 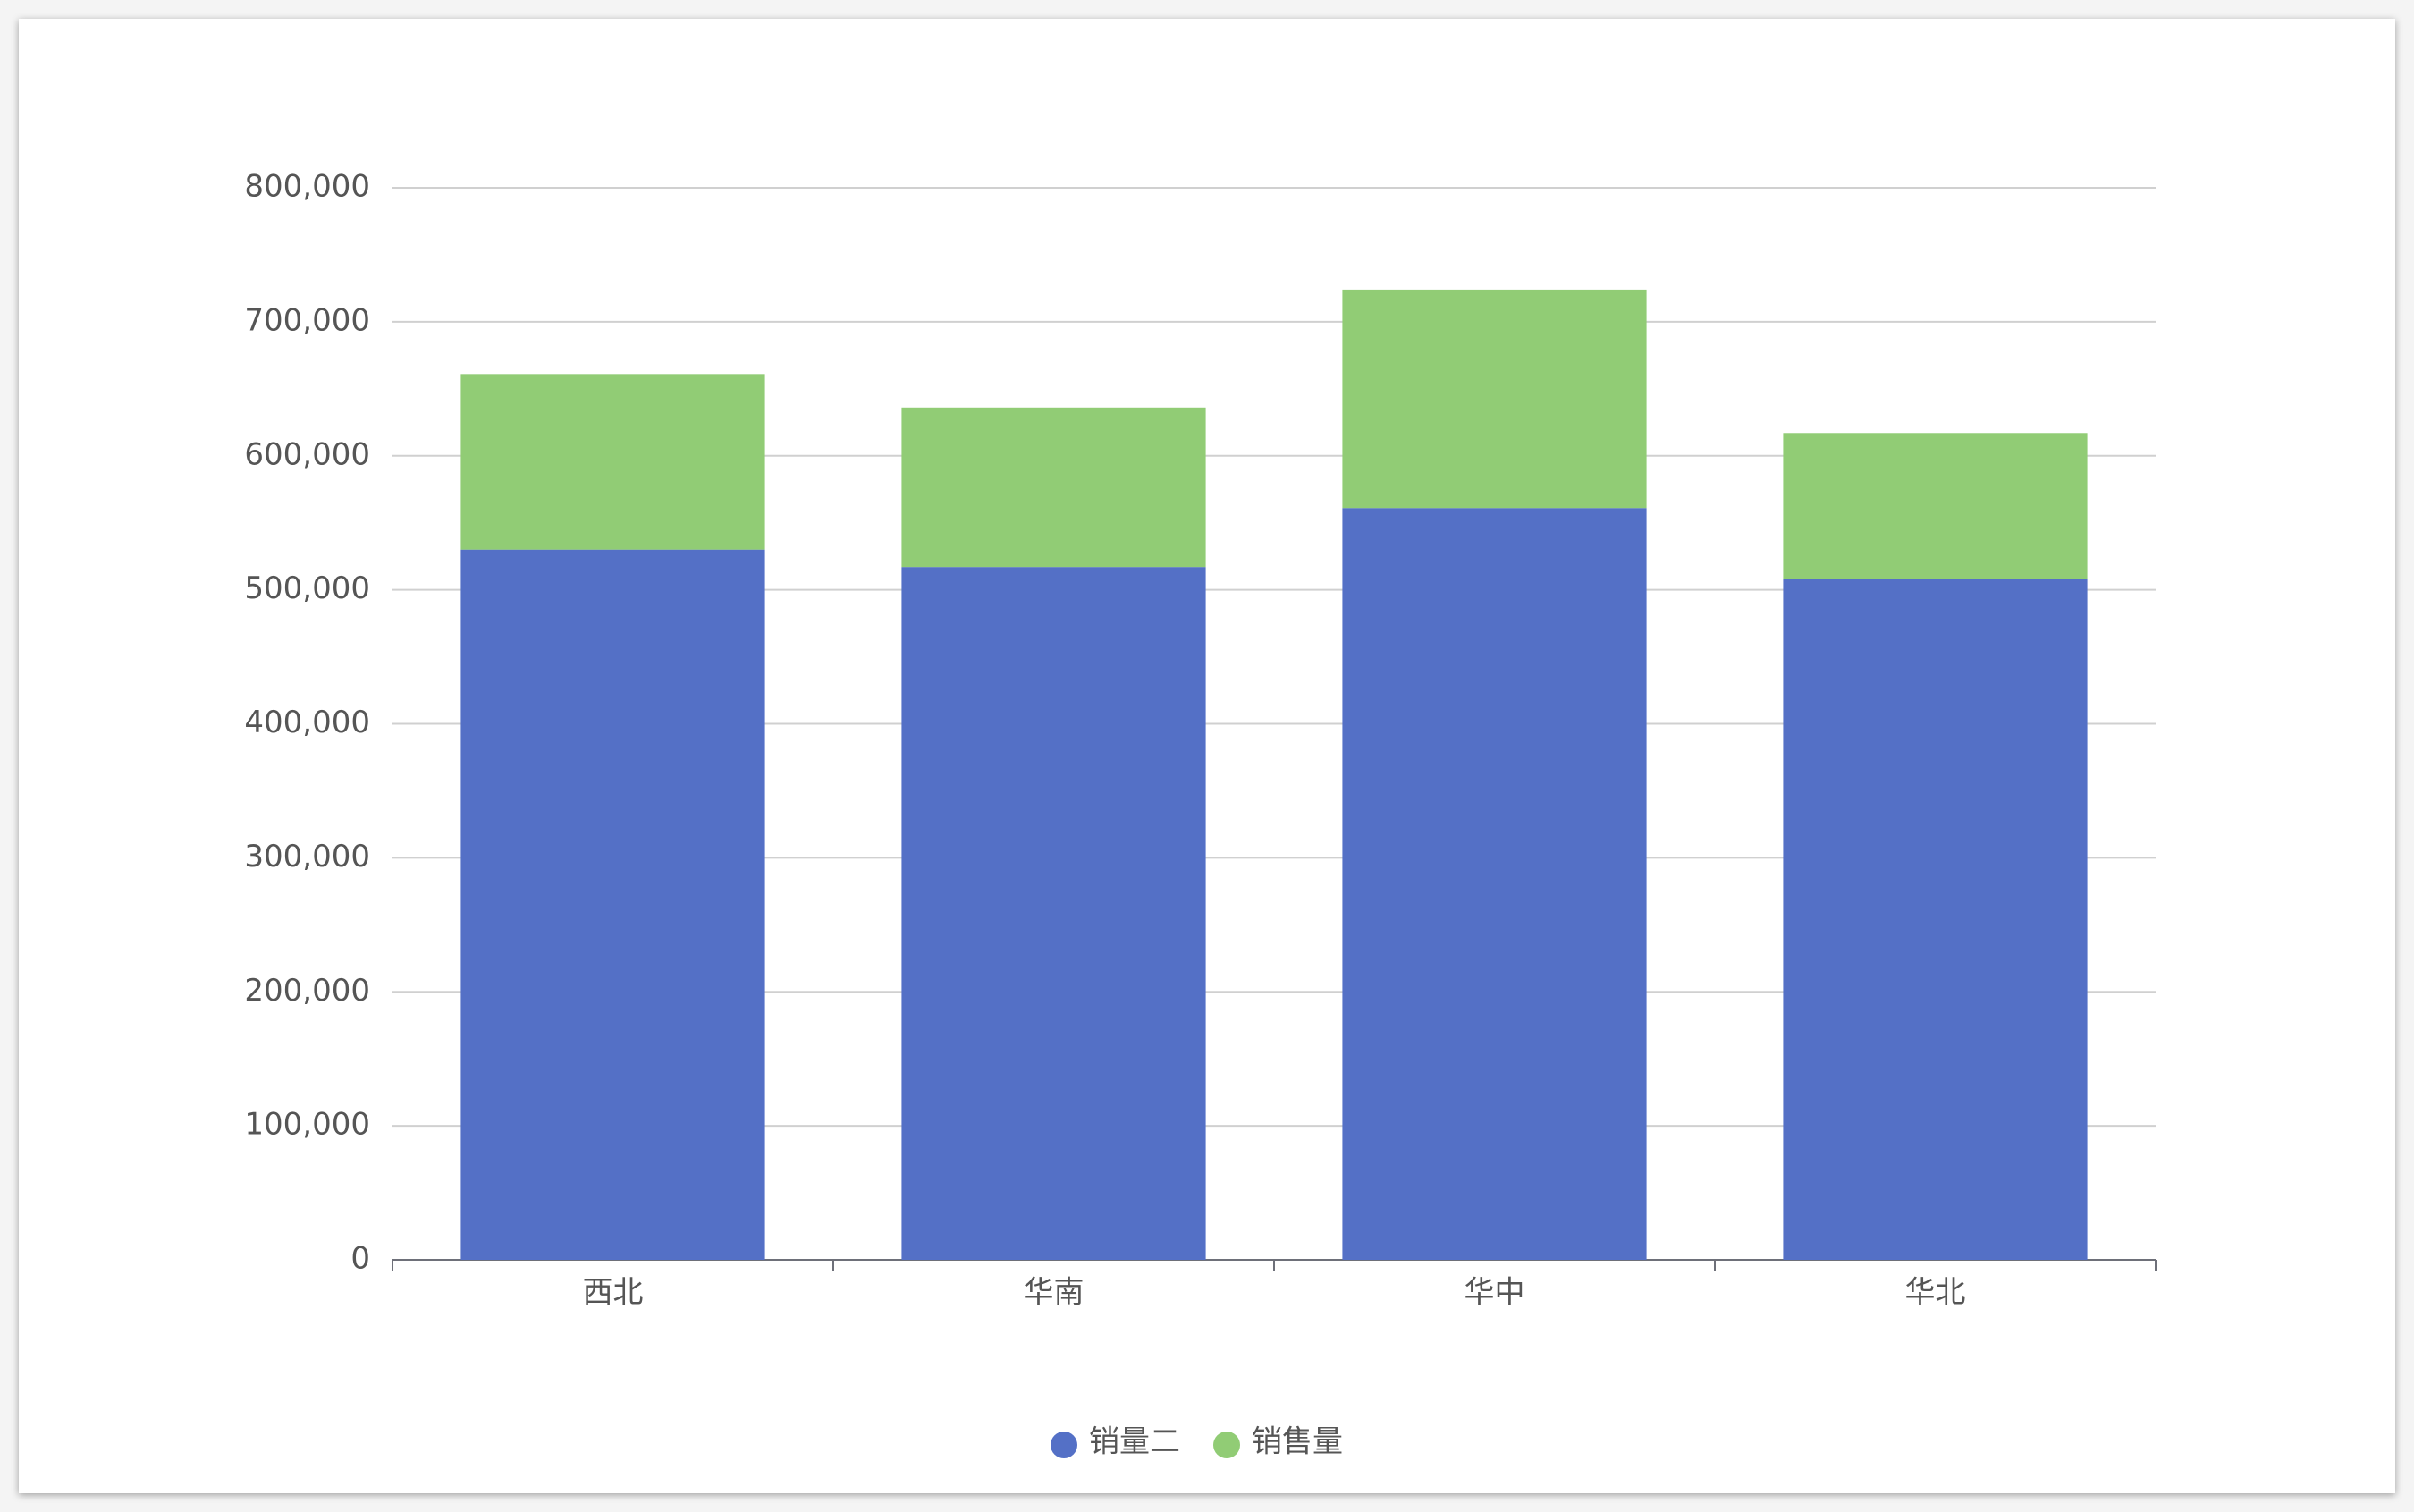 I want to click on x-tick-label: 西北, so click(x=613, y=1293).